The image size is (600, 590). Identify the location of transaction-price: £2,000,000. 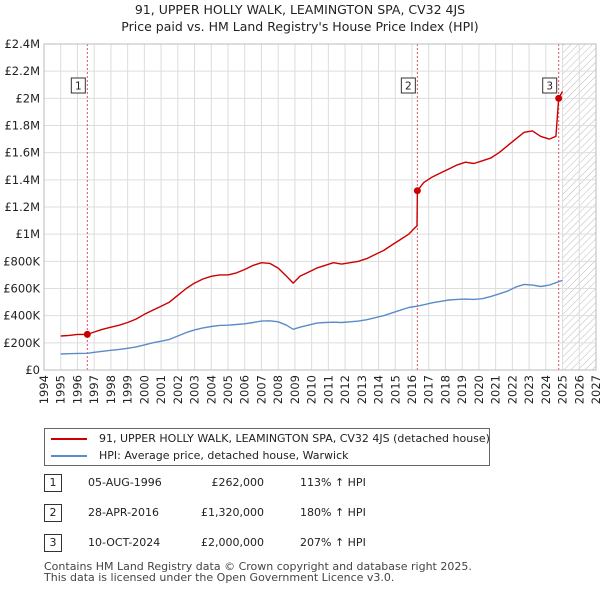
(232, 542).